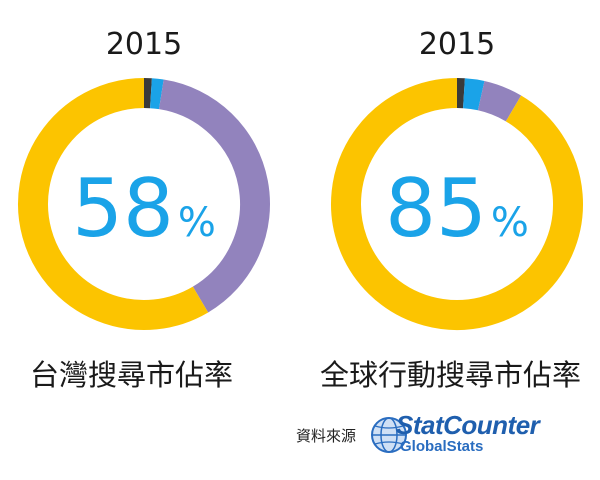  What do you see at coordinates (389, 435) in the screenshot?
I see `globe-icon` at bounding box center [389, 435].